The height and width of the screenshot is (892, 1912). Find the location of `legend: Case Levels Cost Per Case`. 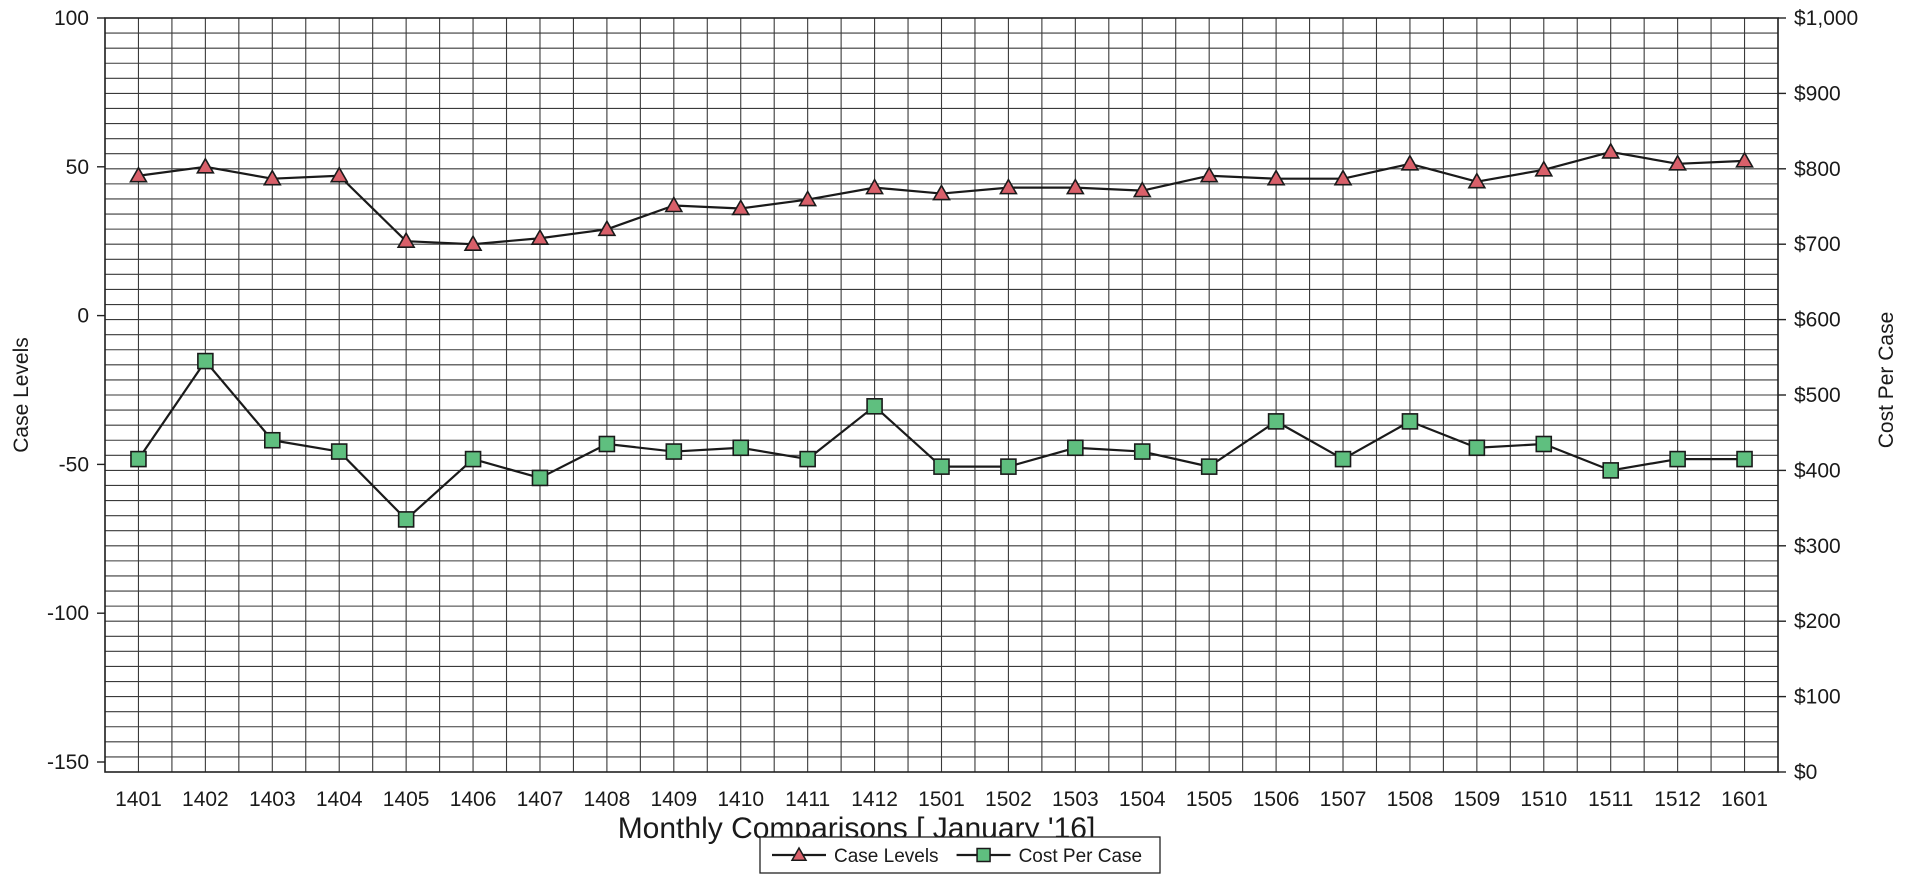

legend: Case Levels Cost Per Case is located at coordinates (960, 855).